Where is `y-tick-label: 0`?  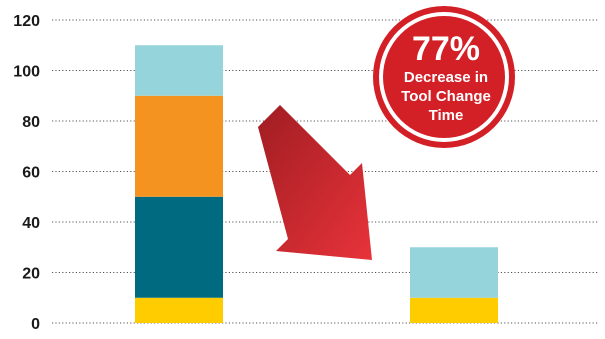 y-tick-label: 0 is located at coordinates (35, 324).